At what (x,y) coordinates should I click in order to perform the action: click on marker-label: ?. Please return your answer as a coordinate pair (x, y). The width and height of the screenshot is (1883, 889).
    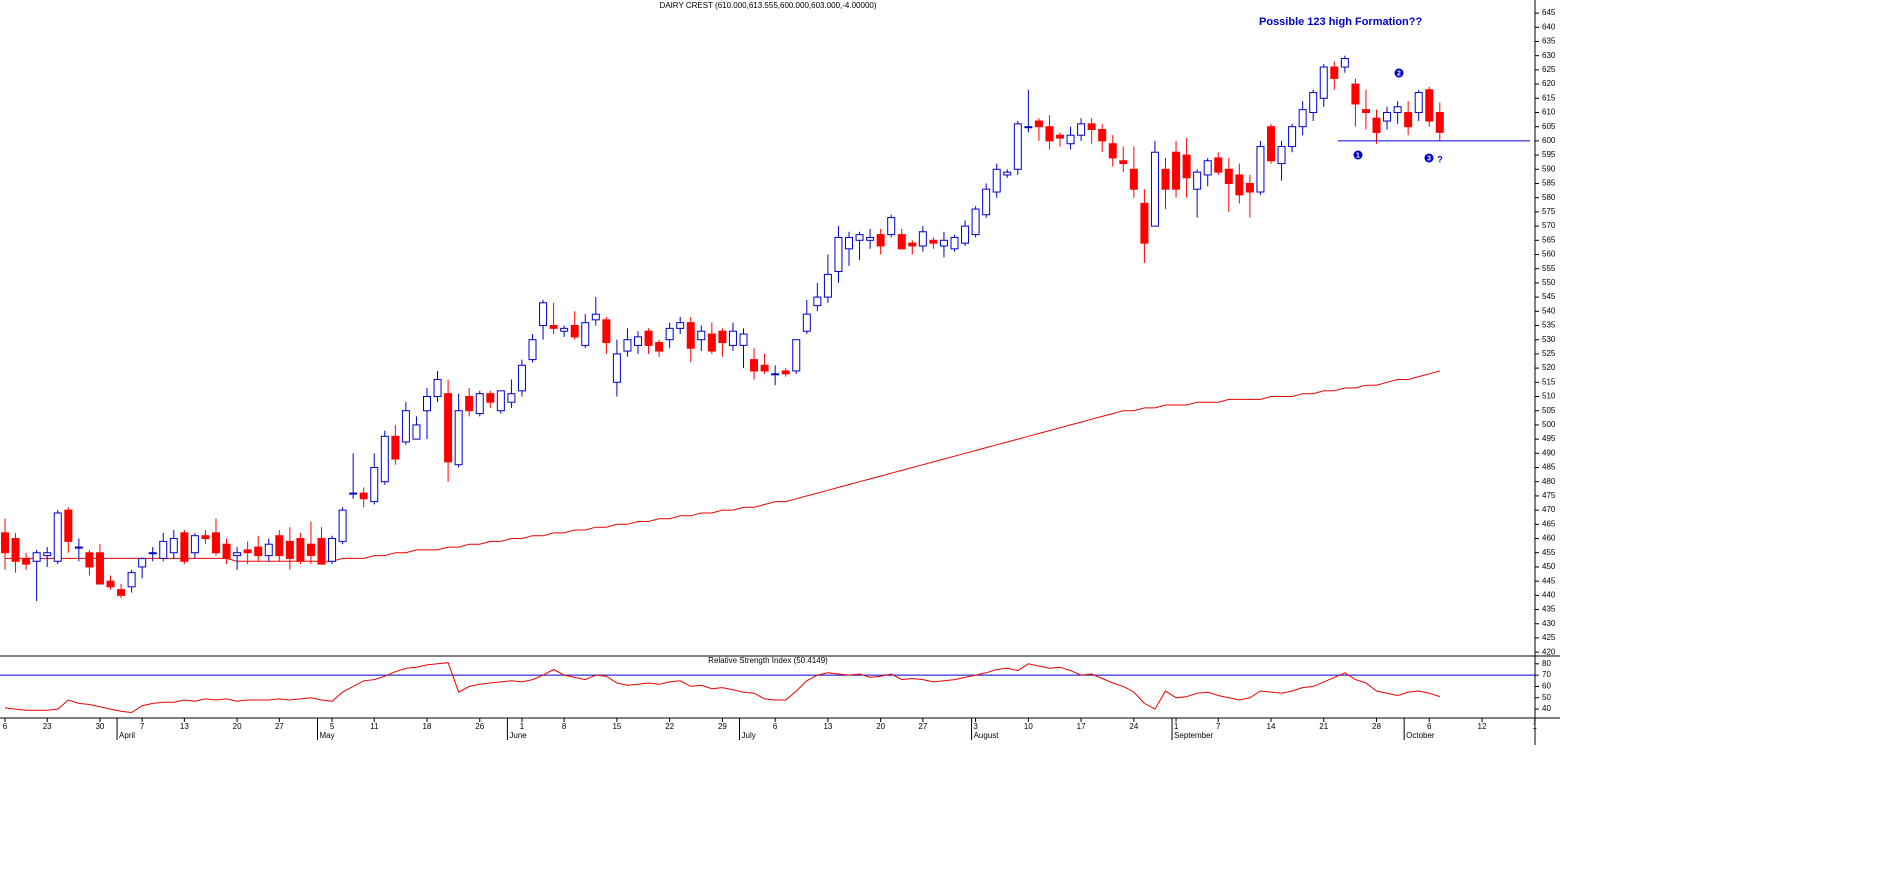
    Looking at the image, I should click on (1440, 159).